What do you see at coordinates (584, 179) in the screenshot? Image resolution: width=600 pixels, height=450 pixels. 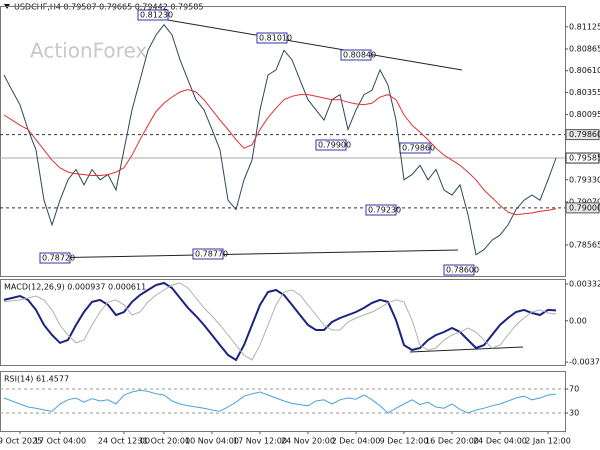 I see `y-tick-label: 0.79330` at bounding box center [584, 179].